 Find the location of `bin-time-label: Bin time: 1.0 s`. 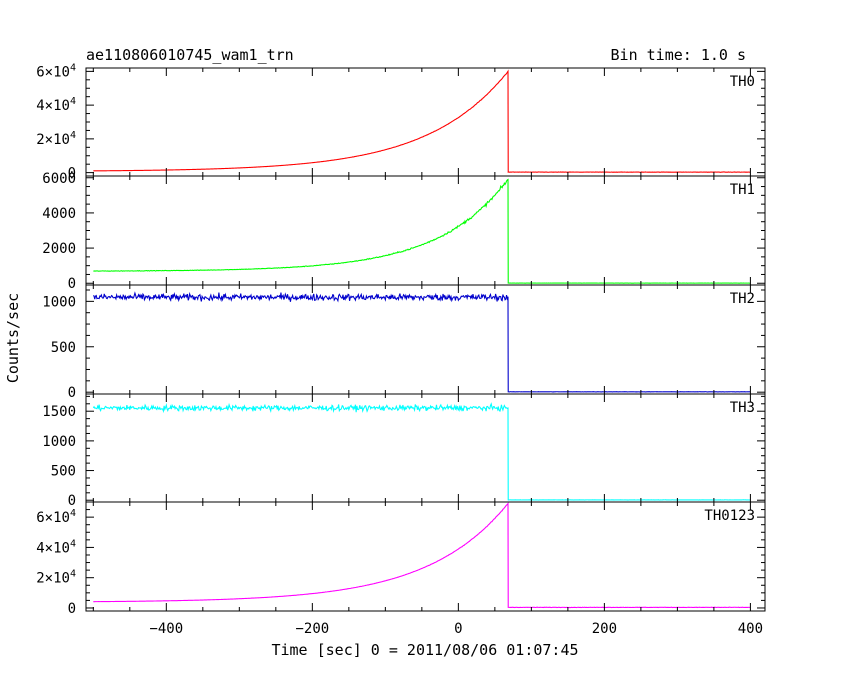

bin-time-label: Bin time: 1.0 s is located at coordinates (678, 55).